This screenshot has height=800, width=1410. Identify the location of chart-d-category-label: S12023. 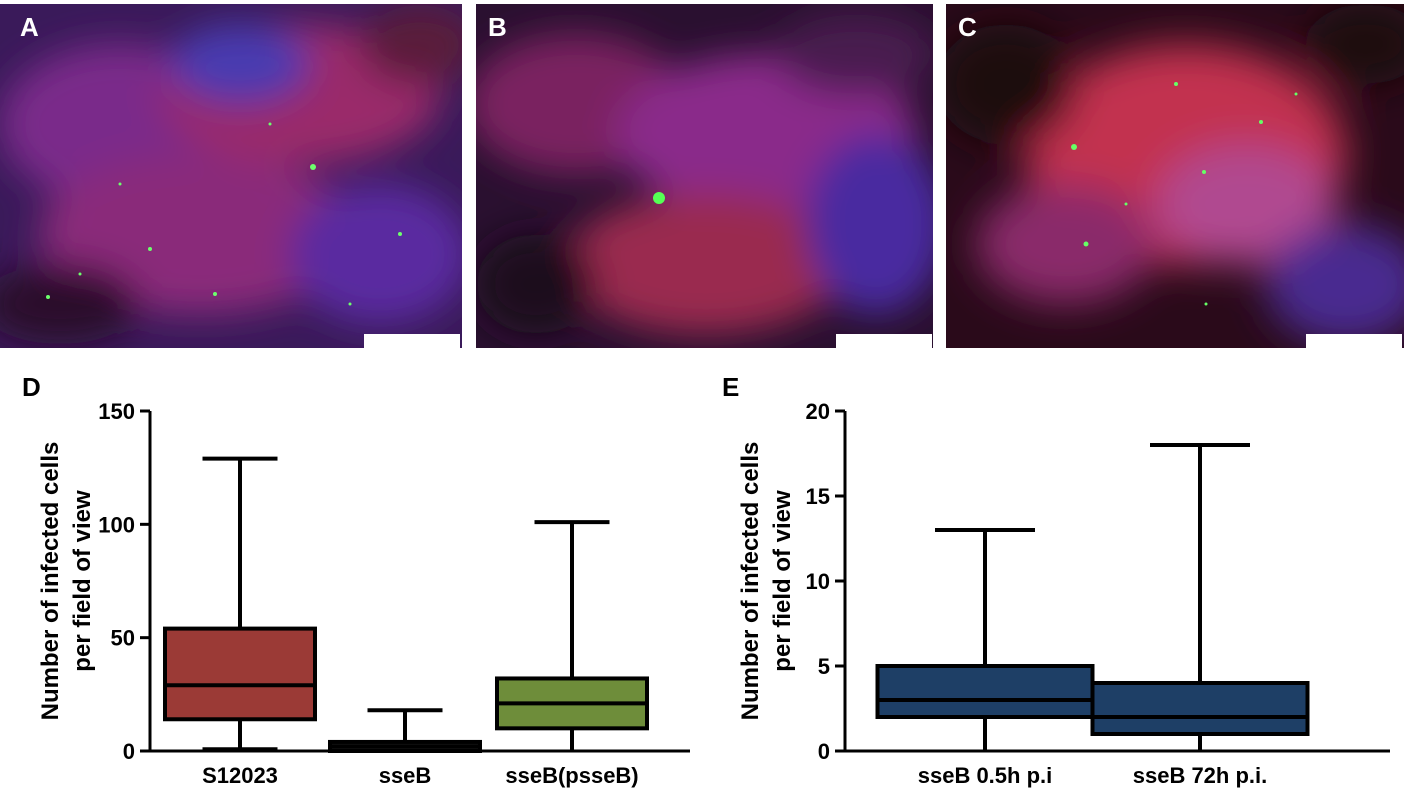
(240, 775).